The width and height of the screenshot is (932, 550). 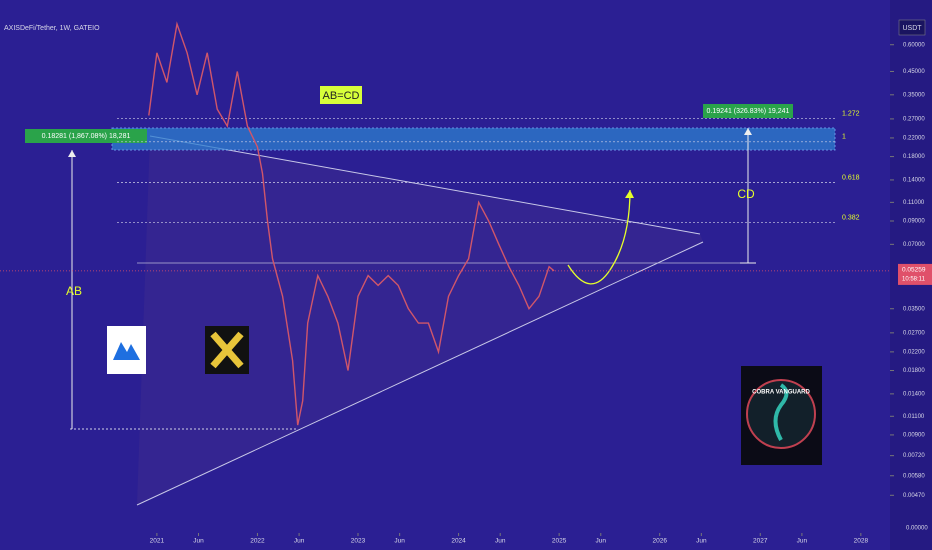 I want to click on projection-arrow, so click(x=599, y=237).